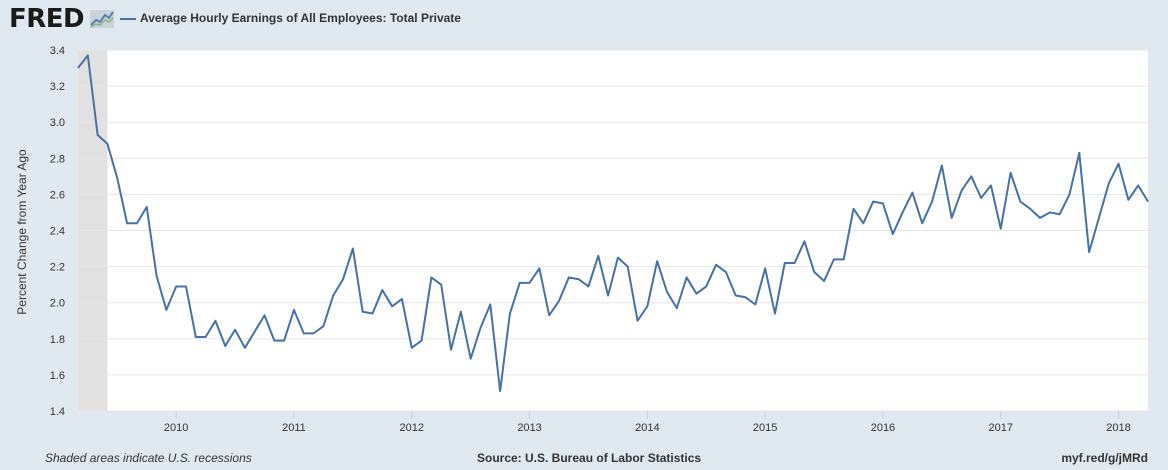 Image resolution: width=1168 pixels, height=470 pixels. Describe the element at coordinates (57, 304) in the screenshot. I see `y-tick-label: 2.0` at that location.